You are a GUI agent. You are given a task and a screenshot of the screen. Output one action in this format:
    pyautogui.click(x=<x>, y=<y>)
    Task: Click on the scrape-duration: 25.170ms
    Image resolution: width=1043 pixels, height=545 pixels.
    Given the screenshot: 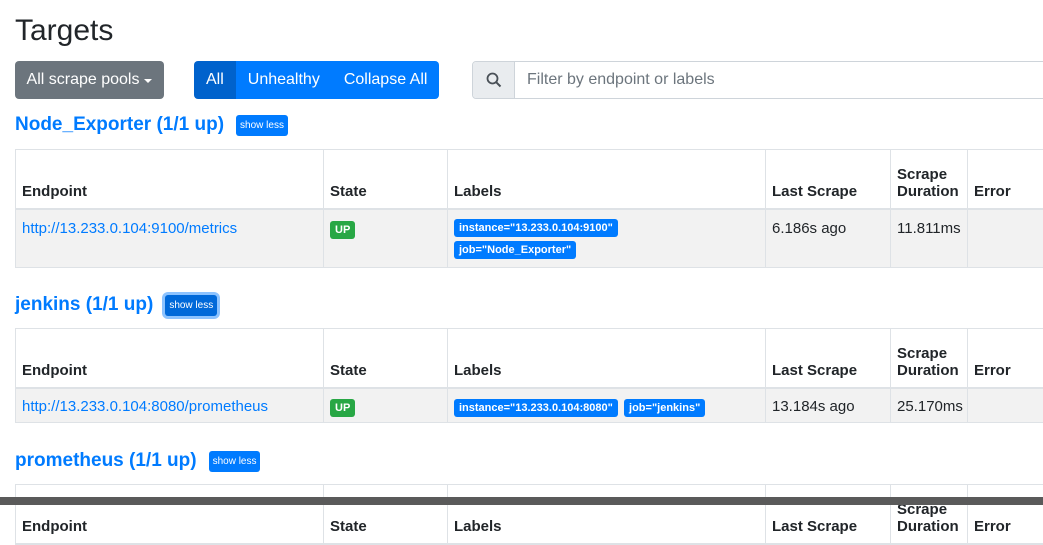 What is the action you would take?
    pyautogui.click(x=929, y=405)
    